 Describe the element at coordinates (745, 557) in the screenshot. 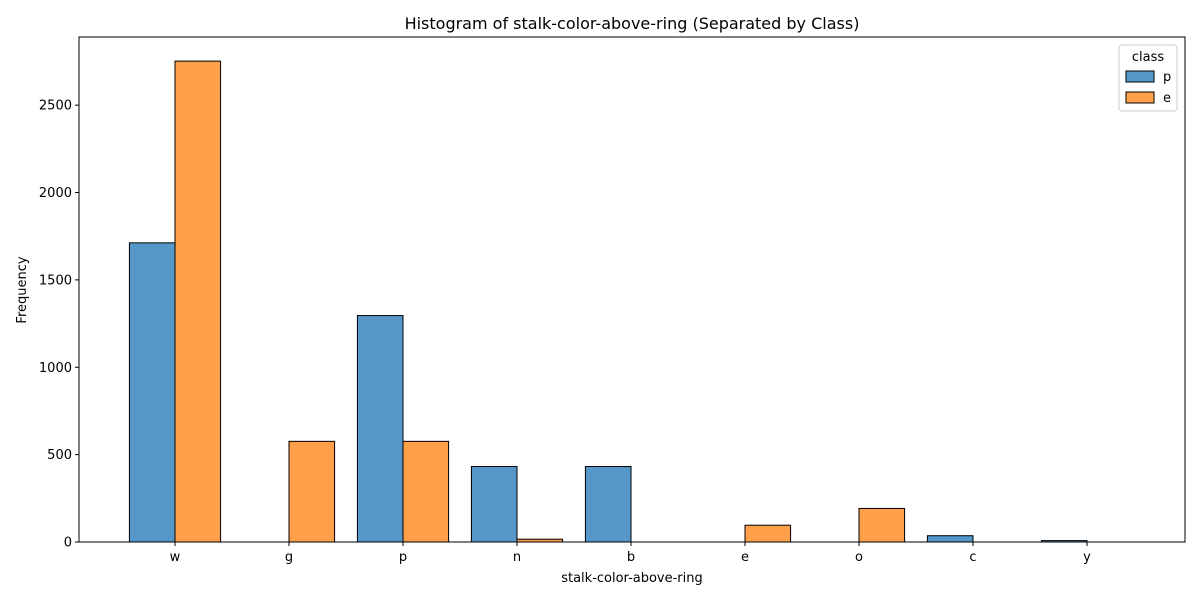

I see `x-tick-label-e: e` at that location.